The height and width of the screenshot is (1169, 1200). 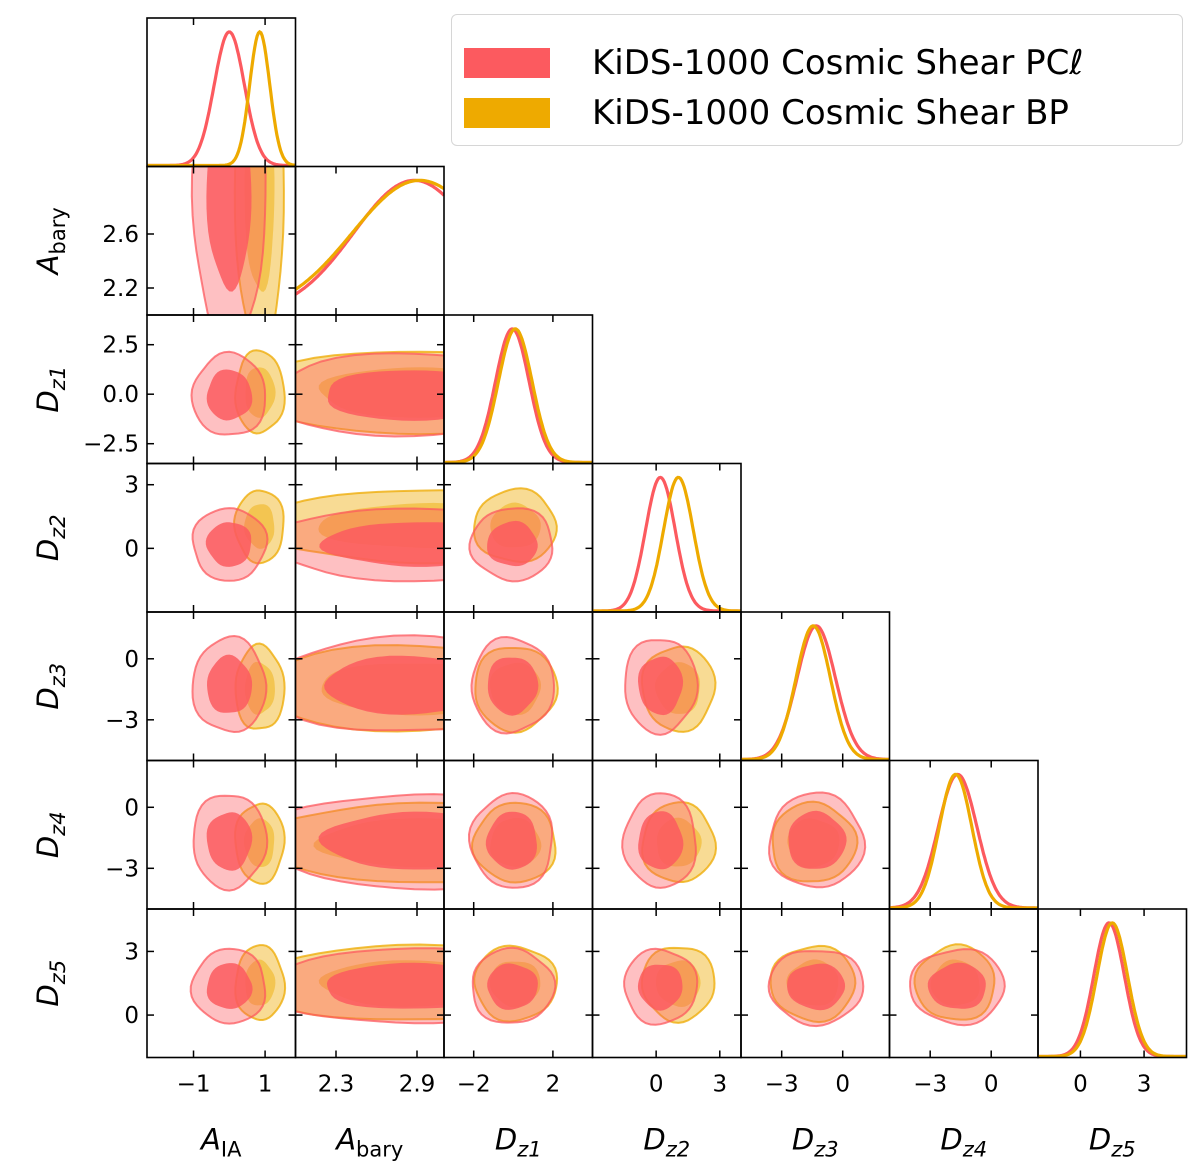 I want to click on panel-D_z4-D_z2, so click(x=669, y=840).